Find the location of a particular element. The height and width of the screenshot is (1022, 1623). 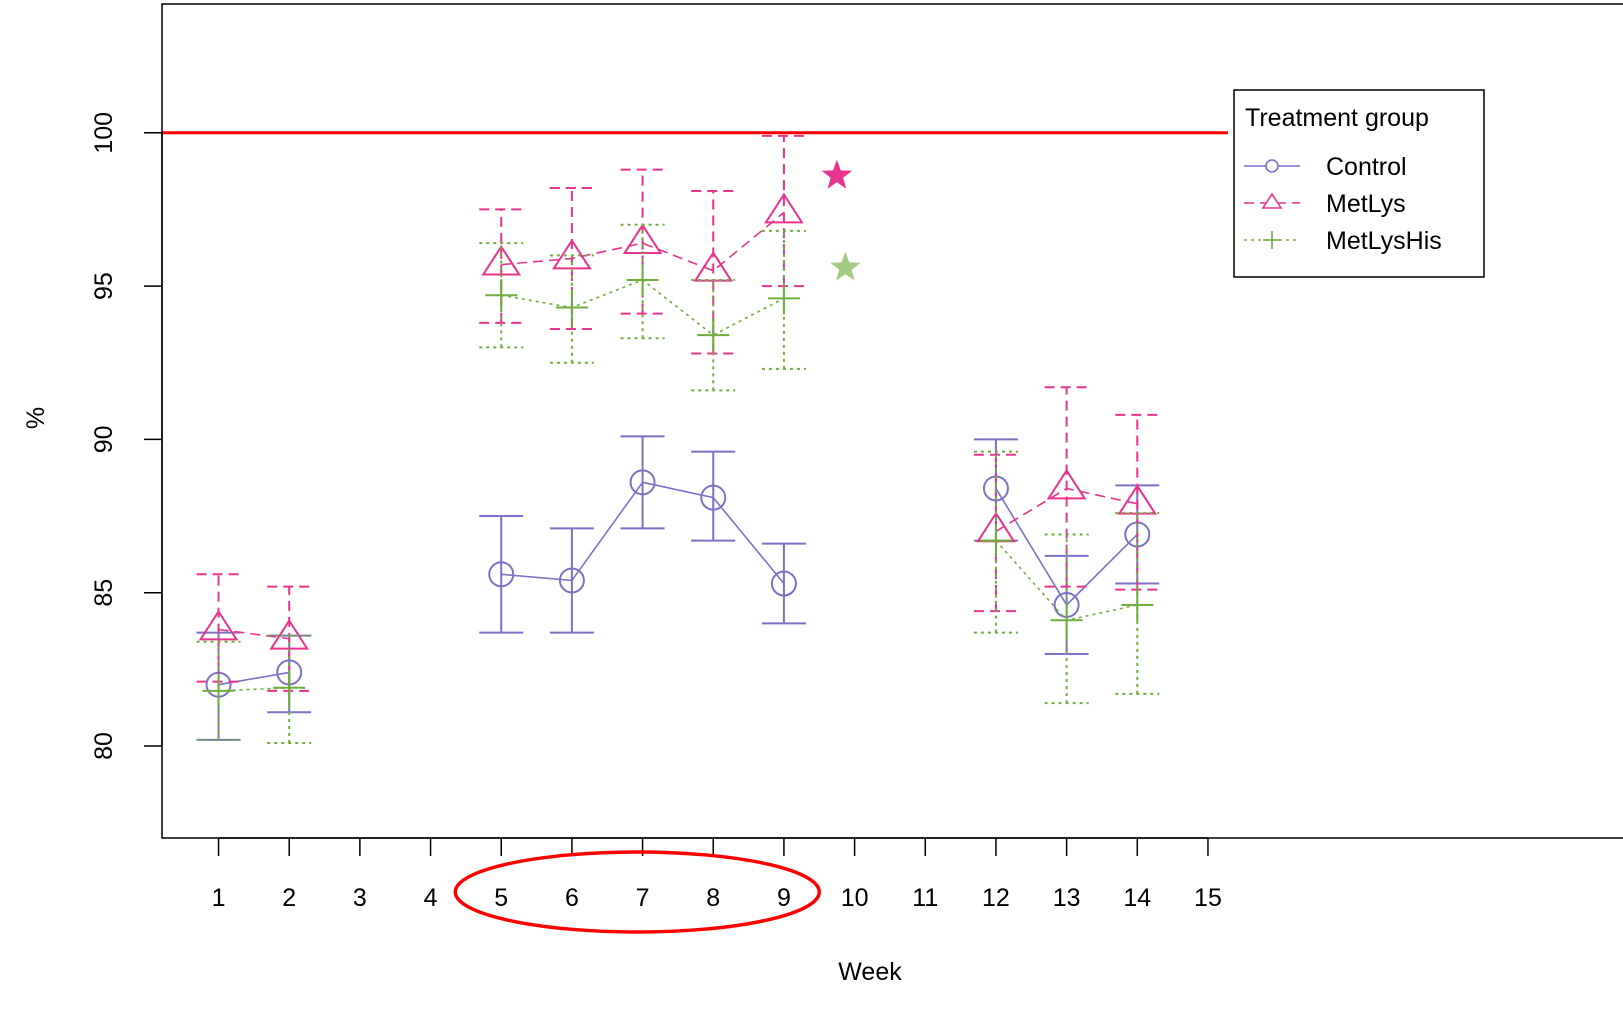

legend-label: MetLysHis is located at coordinates (1384, 241).